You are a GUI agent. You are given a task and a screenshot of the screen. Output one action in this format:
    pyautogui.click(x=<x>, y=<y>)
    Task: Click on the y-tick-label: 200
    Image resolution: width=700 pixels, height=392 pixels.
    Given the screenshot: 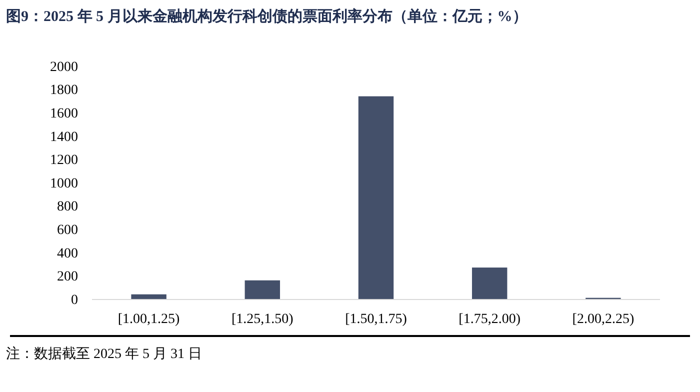 What is the action you would take?
    pyautogui.click(x=67, y=277)
    